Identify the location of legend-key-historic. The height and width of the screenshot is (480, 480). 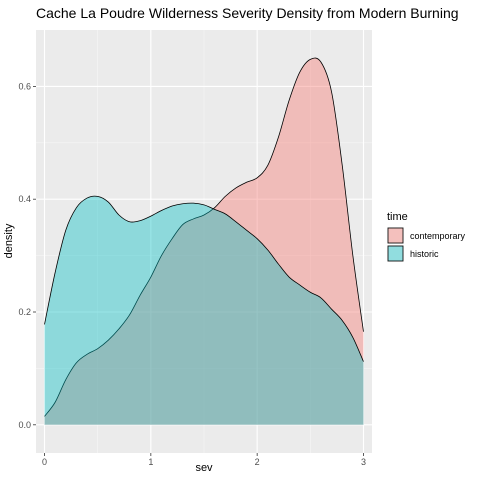
(395, 253).